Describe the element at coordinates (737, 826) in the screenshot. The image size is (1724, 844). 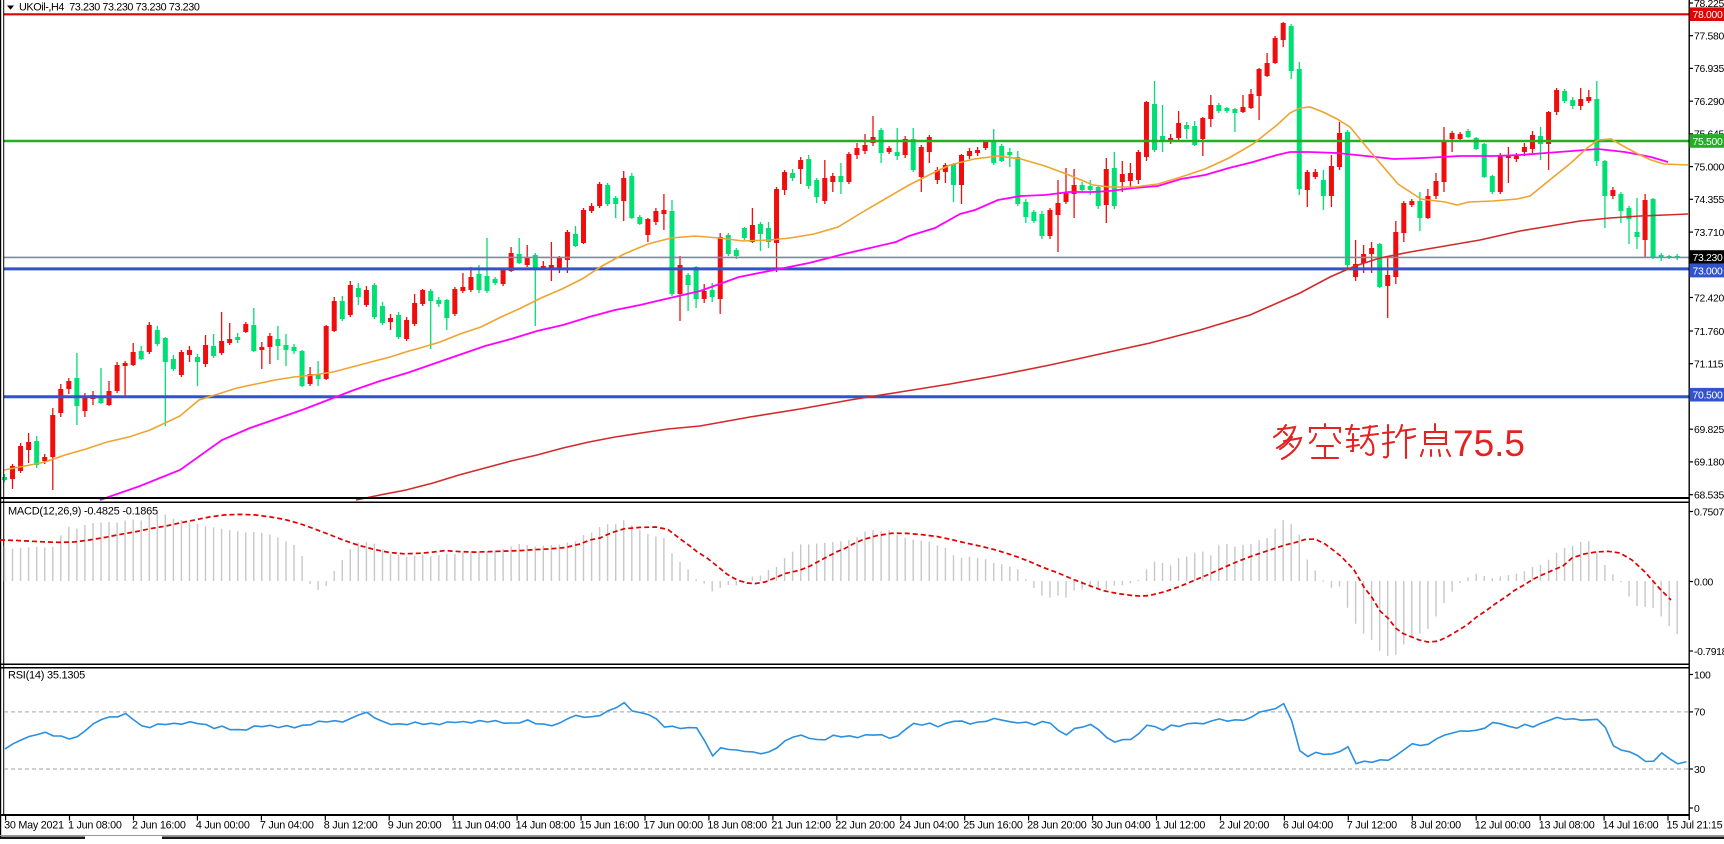
I see `svg-text: 18 Jun 08:00` at that location.